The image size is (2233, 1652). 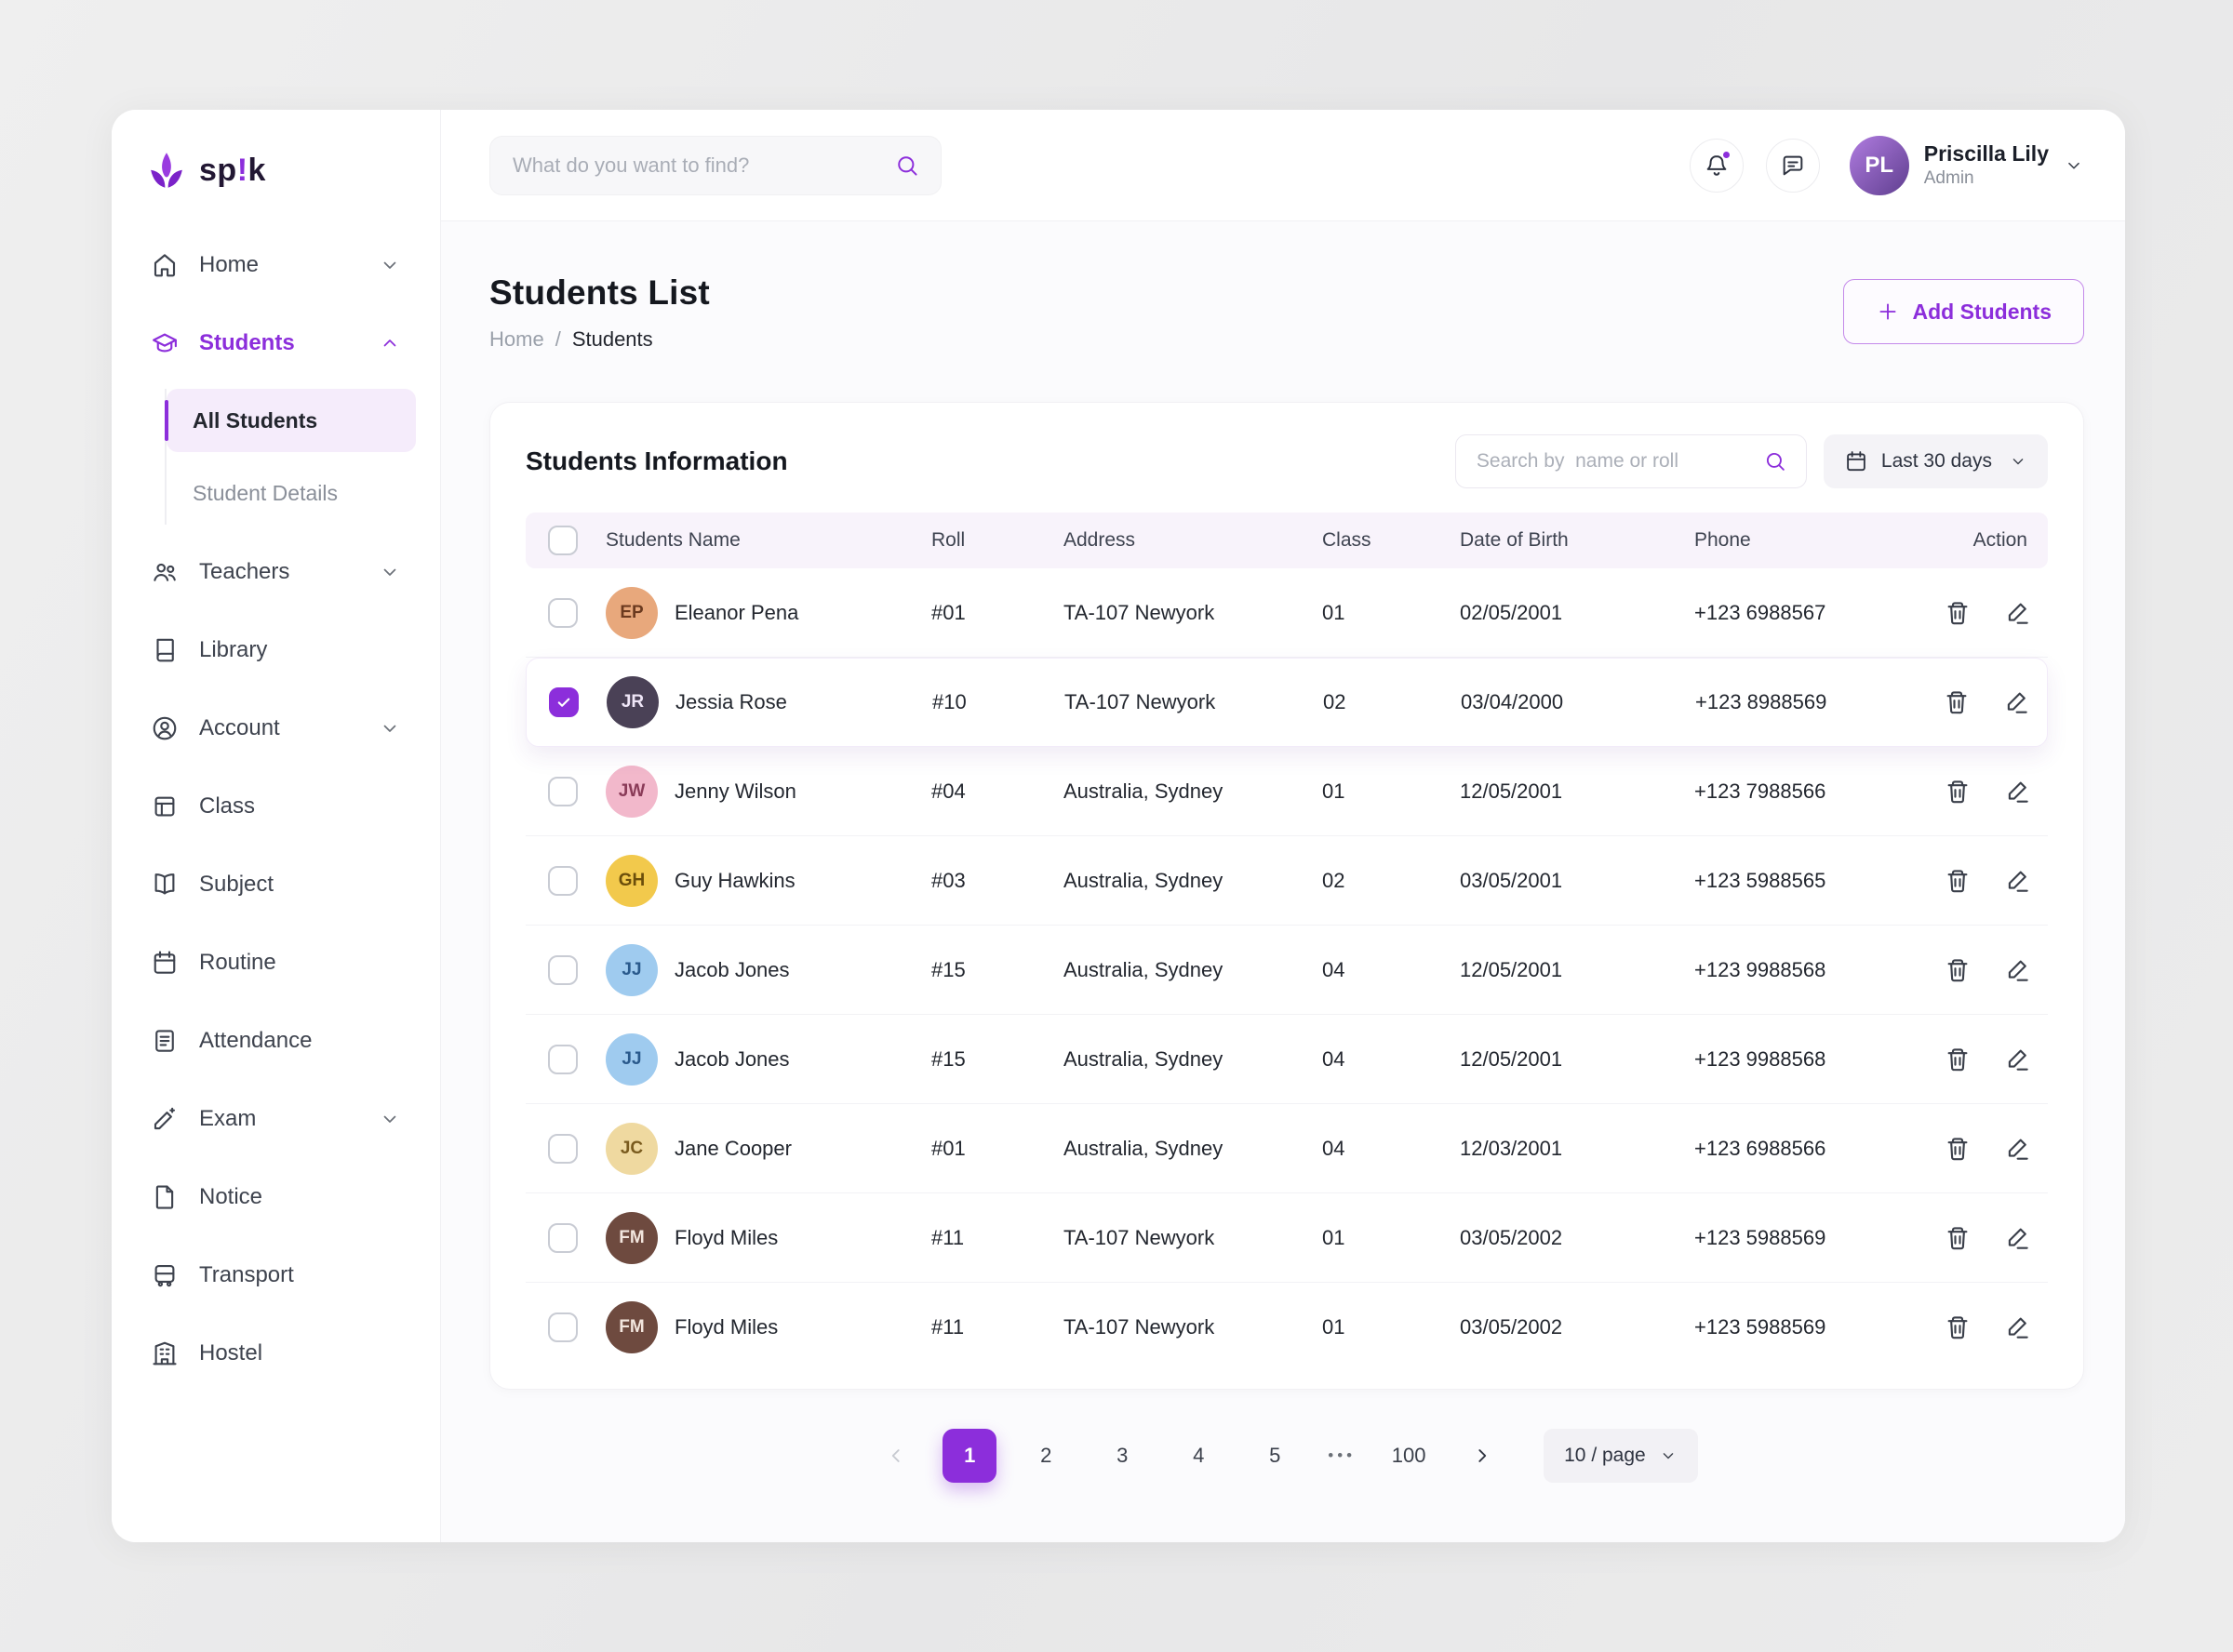 I want to click on header-dob: Date of Birth, so click(x=1514, y=540).